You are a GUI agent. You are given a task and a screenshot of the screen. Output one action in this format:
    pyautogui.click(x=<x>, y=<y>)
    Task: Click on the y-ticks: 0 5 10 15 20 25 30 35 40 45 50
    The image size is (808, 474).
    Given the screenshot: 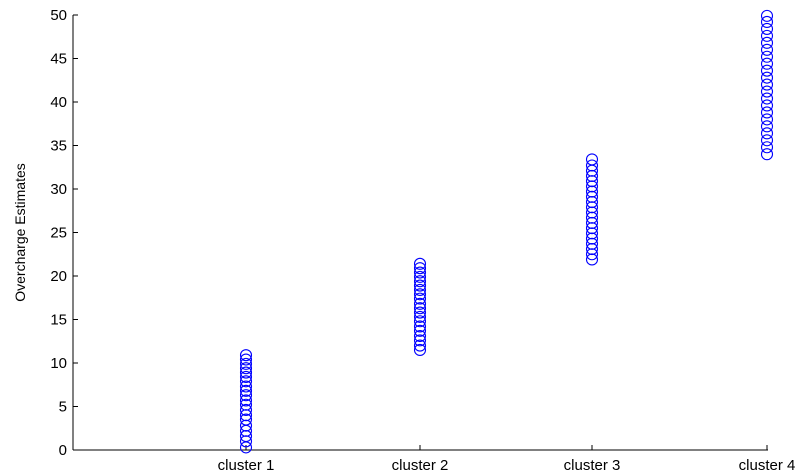 What is the action you would take?
    pyautogui.click(x=64, y=233)
    